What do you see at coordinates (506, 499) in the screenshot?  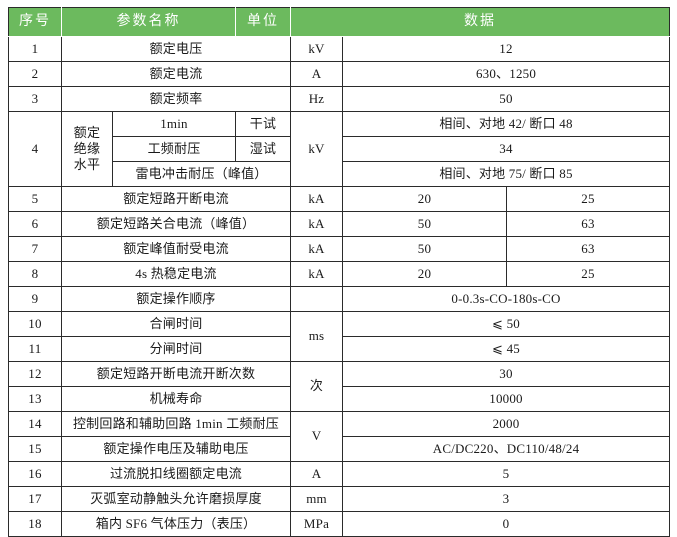 I see `row-data: 3` at bounding box center [506, 499].